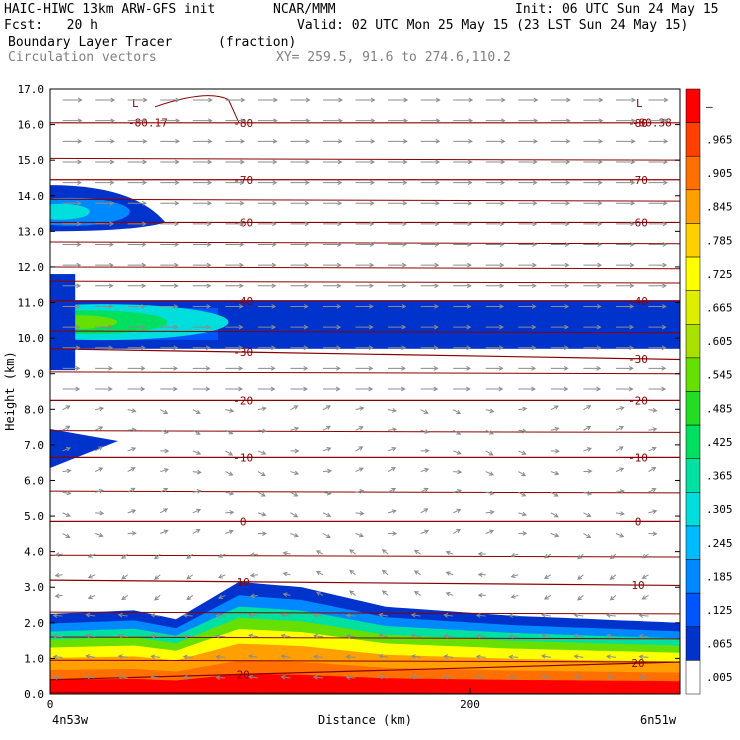 The height and width of the screenshot is (740, 740). I want to click on colorbar-label: .065, so click(719, 644).